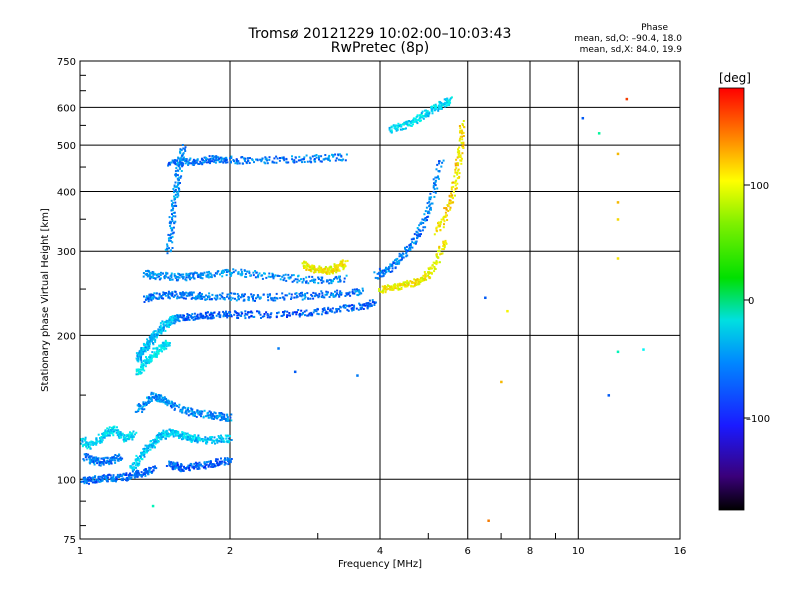 This screenshot has width=800, height=600. I want to click on y-tick-label: 300, so click(66, 252).